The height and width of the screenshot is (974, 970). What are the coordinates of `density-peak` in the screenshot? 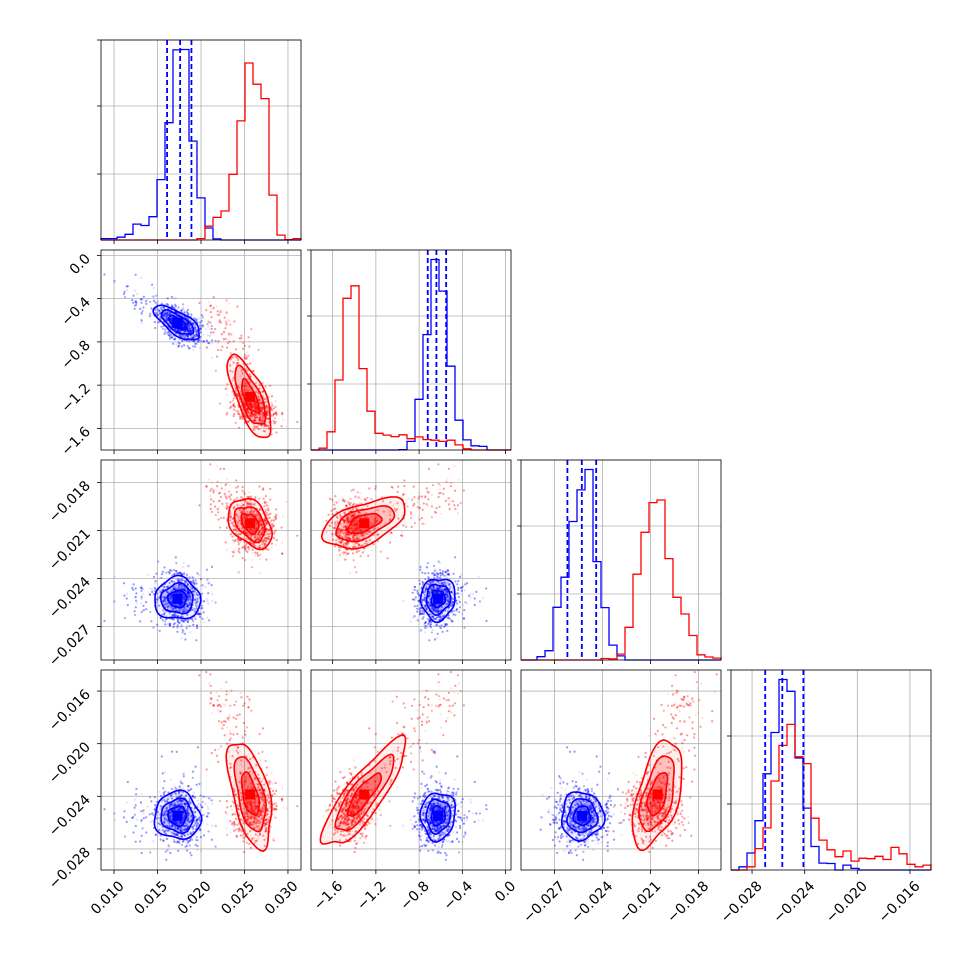 It's located at (177, 323).